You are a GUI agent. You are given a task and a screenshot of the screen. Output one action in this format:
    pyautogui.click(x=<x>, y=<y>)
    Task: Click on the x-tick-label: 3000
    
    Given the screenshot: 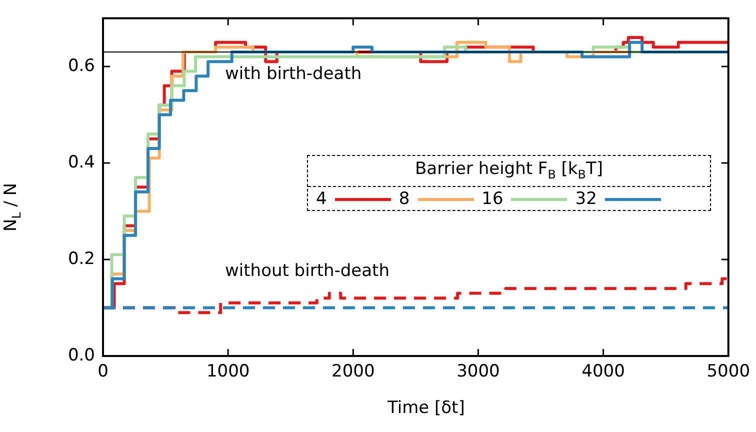 What is the action you would take?
    pyautogui.click(x=478, y=372)
    